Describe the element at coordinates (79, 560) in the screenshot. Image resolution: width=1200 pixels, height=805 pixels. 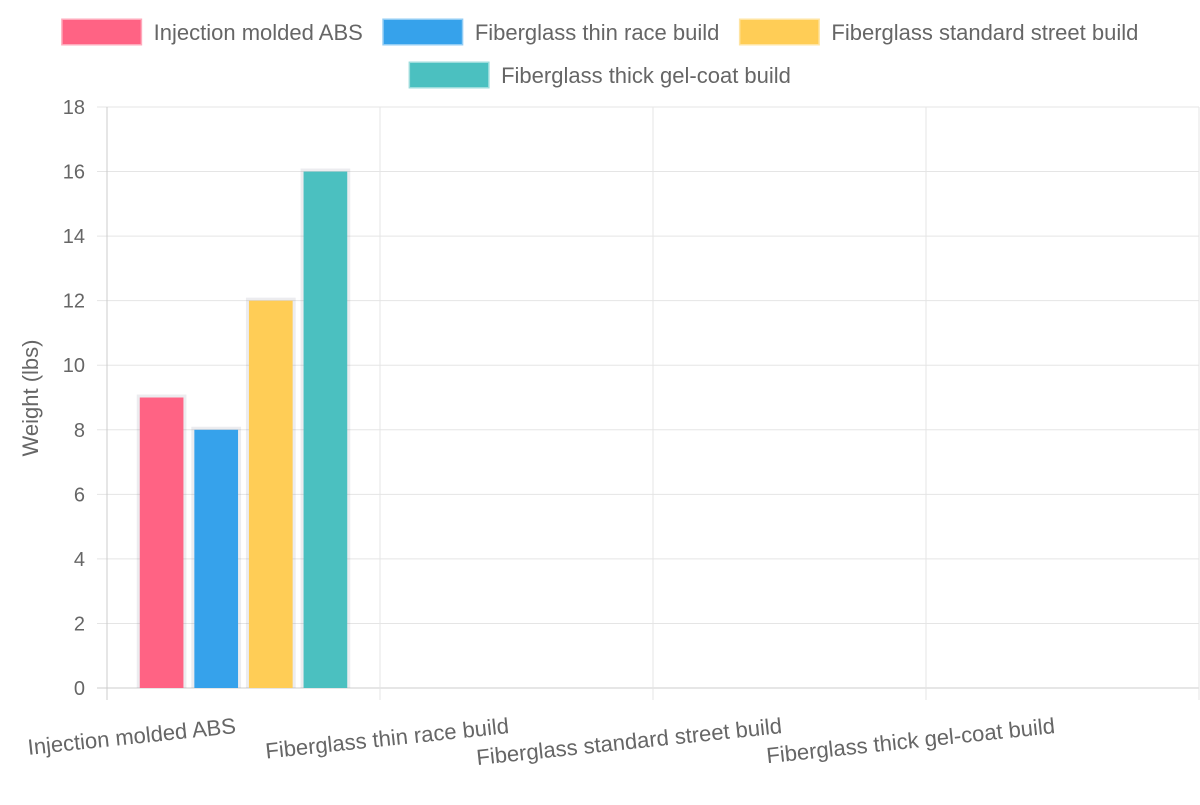
I see `y-tick-label: 4` at that location.